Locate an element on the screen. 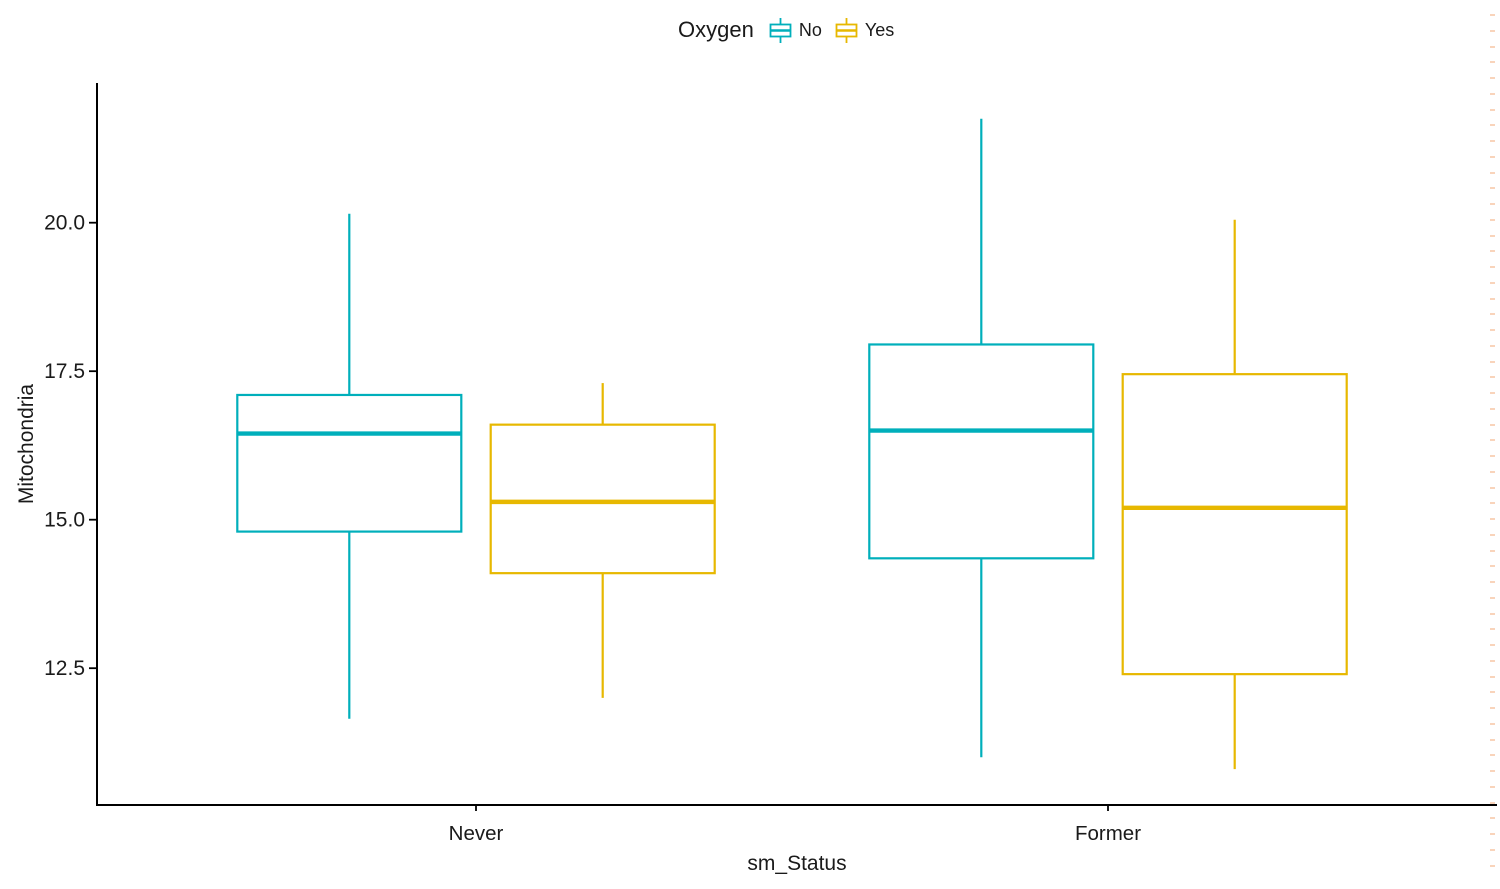 This screenshot has height=889, width=1500. x-tick-label: Never is located at coordinates (476, 833).